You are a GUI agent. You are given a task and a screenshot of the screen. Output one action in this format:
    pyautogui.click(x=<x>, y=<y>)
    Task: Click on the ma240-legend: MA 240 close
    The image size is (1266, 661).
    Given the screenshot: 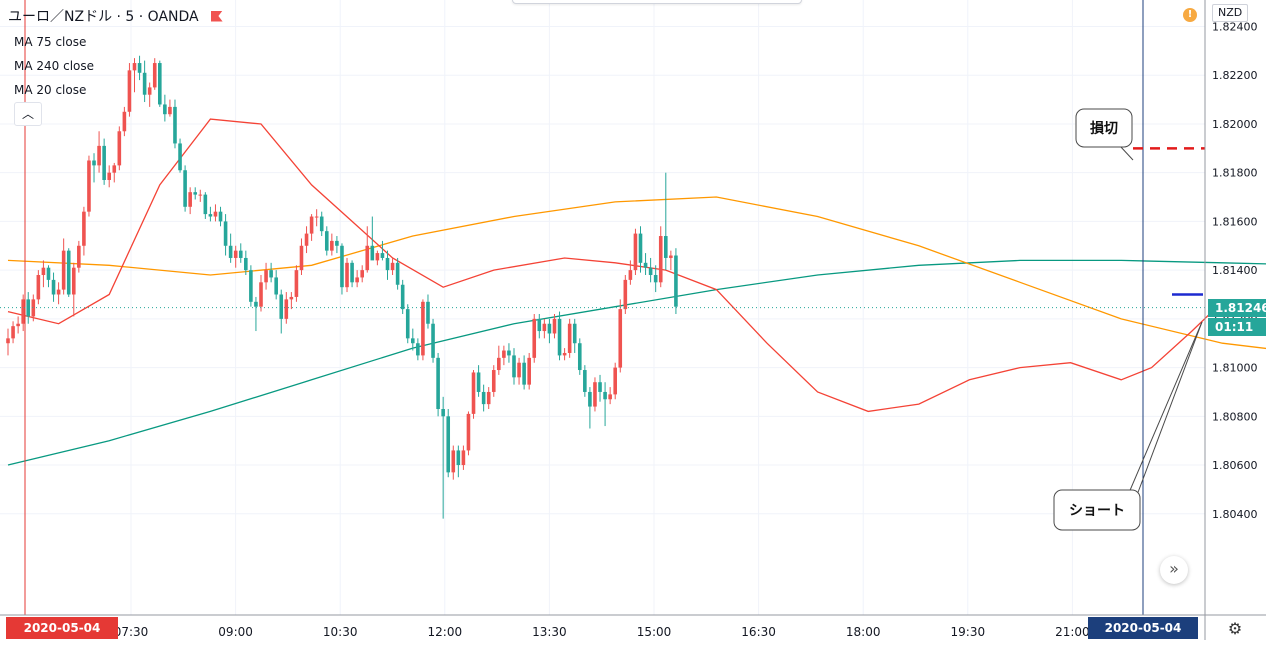 What is the action you would take?
    pyautogui.click(x=54, y=66)
    